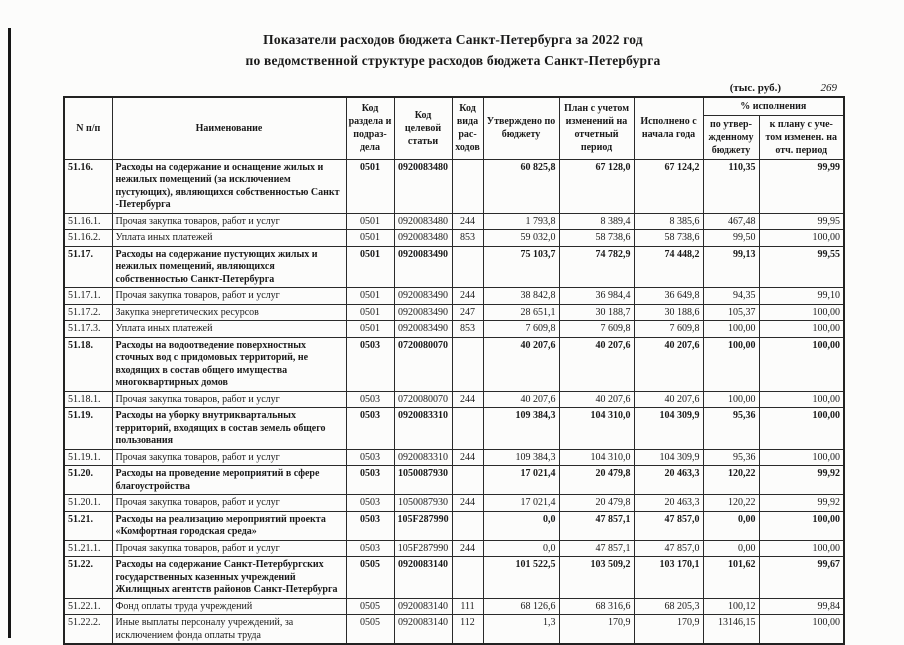 This screenshot has width=904, height=645. What do you see at coordinates (596, 238) in the screenshot?
I see `plan-amount-cell: 58 738,6` at bounding box center [596, 238].